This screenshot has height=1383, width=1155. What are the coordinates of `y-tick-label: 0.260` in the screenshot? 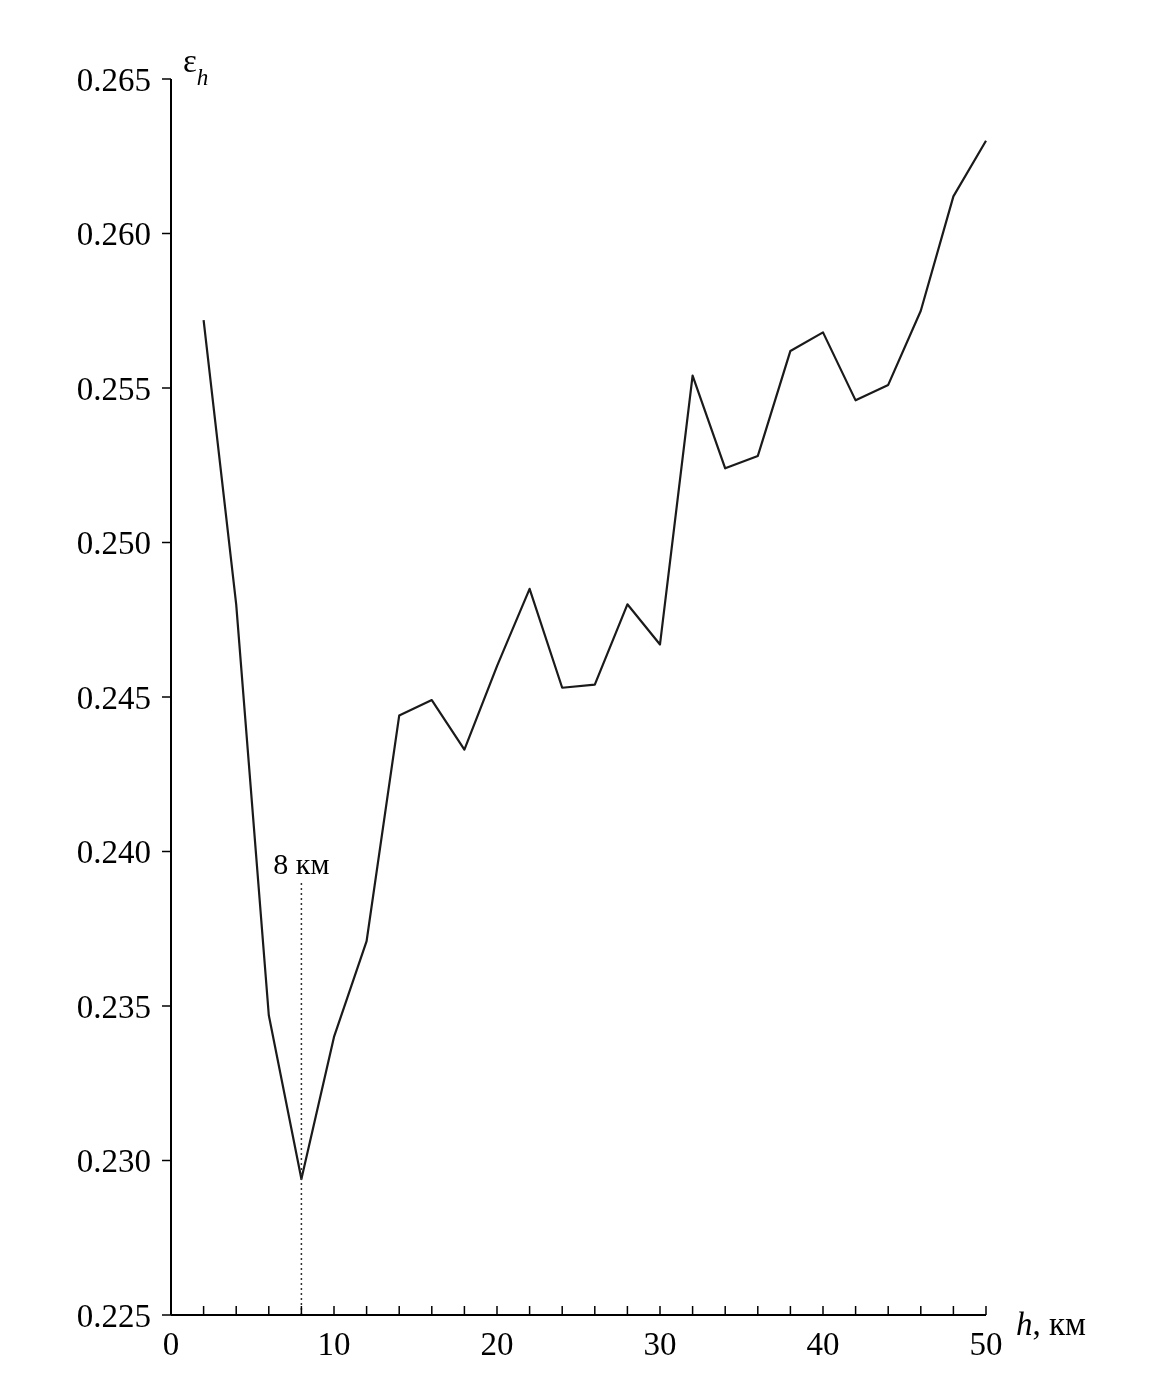 It's located at (113, 234).